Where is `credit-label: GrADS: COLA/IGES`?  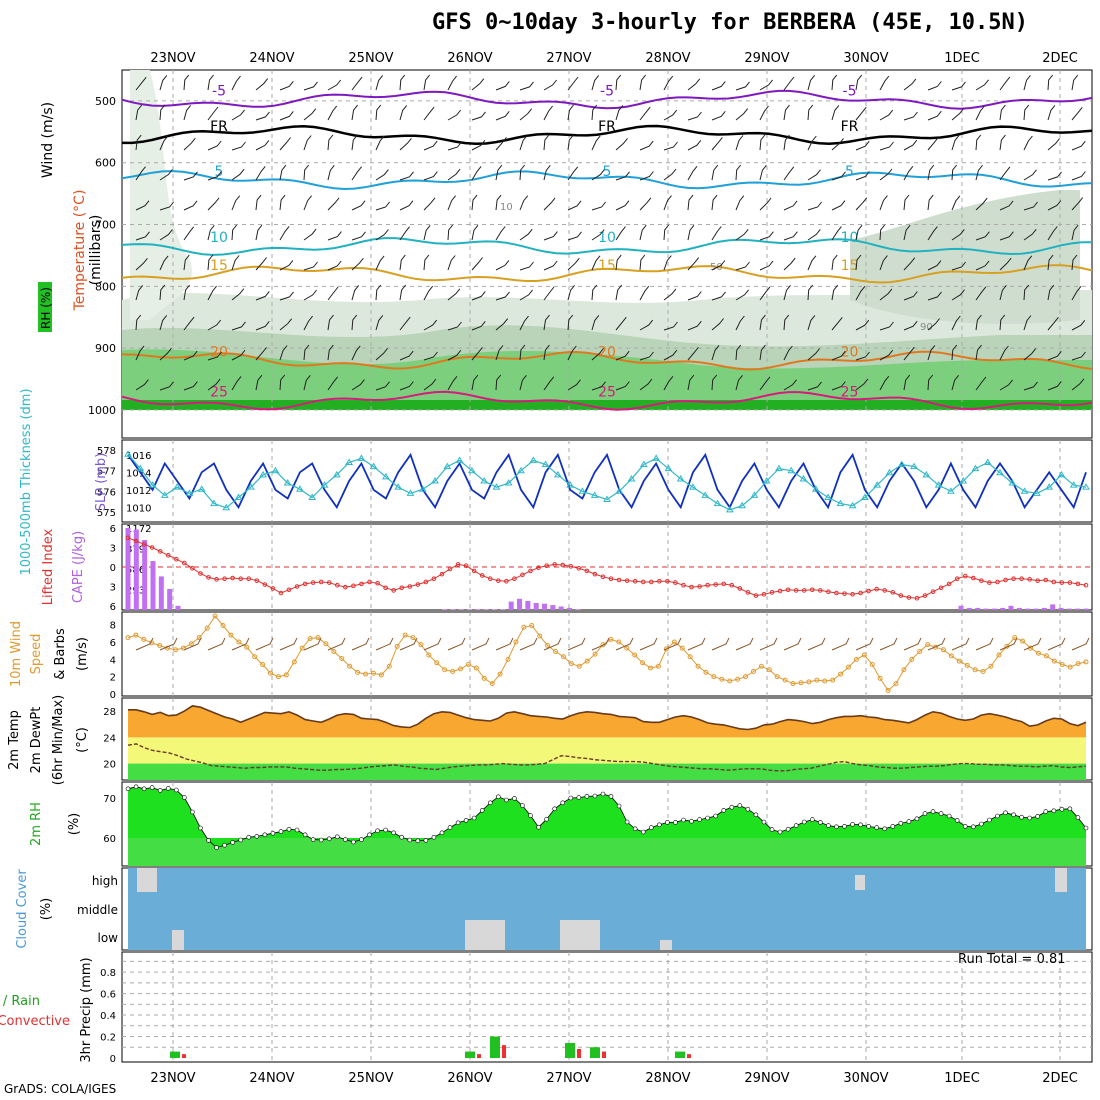
credit-label: GrADS: COLA/IGES is located at coordinates (60, 1089).